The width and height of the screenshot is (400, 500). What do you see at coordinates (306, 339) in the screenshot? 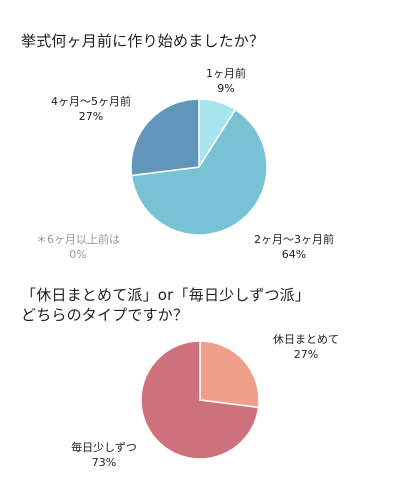
I see `chart2-label-weekend-name: 休日まとめて` at bounding box center [306, 339].